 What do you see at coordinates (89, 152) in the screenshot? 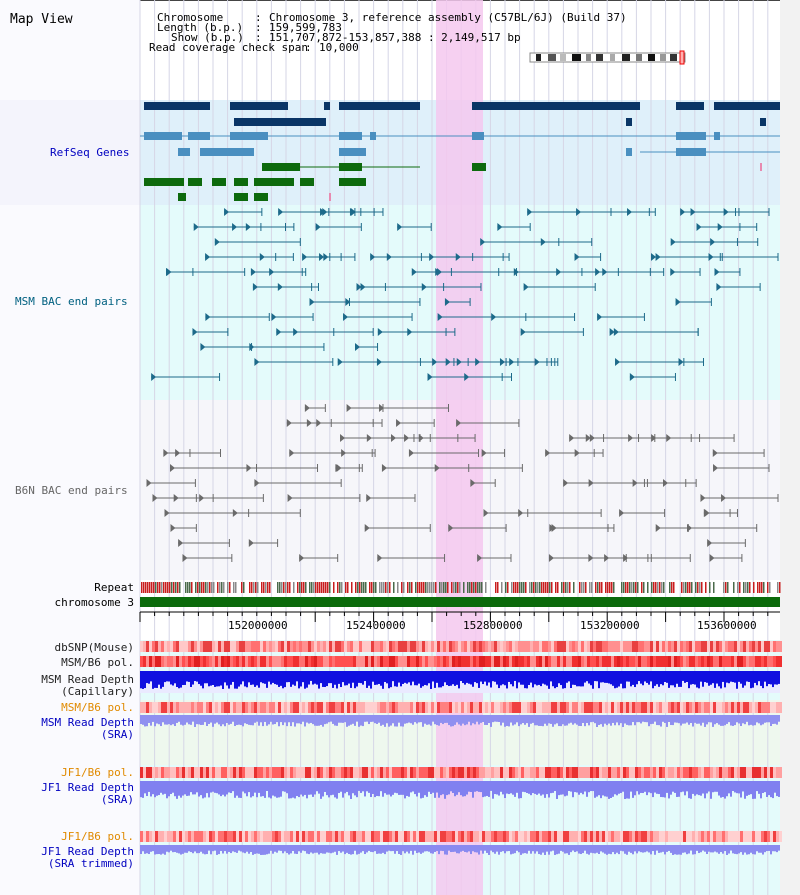
I see `refseq-genes-label: RefSeq Genes` at bounding box center [89, 152].